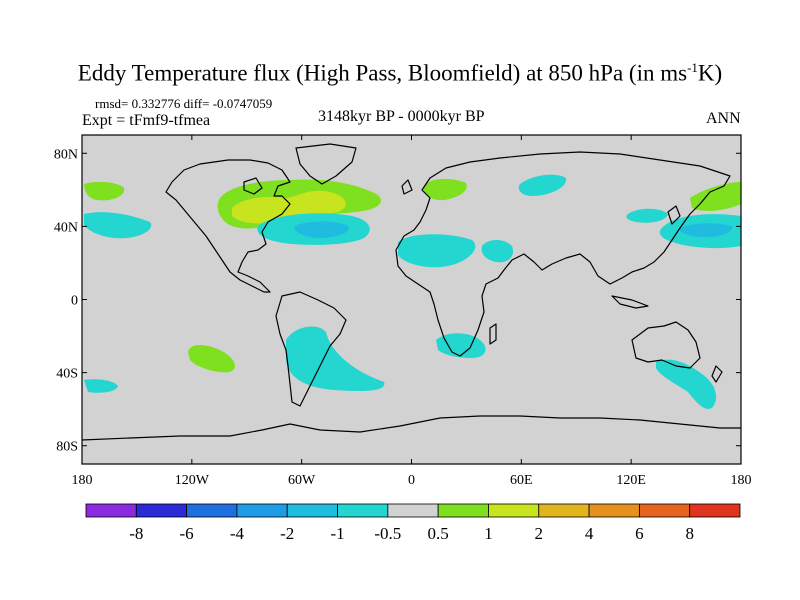  I want to click on coast-indonesia, so click(630, 302).